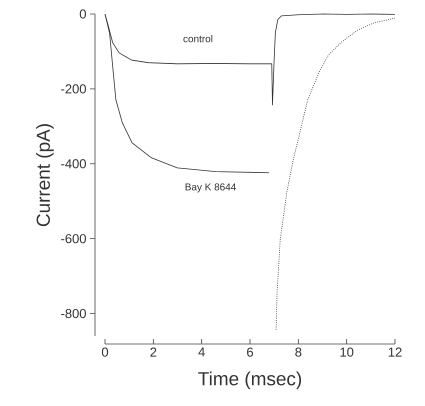 Image resolution: width=425 pixels, height=406 pixels. Describe the element at coordinates (83, 14) in the screenshot. I see `y-tick-label: 0` at that location.